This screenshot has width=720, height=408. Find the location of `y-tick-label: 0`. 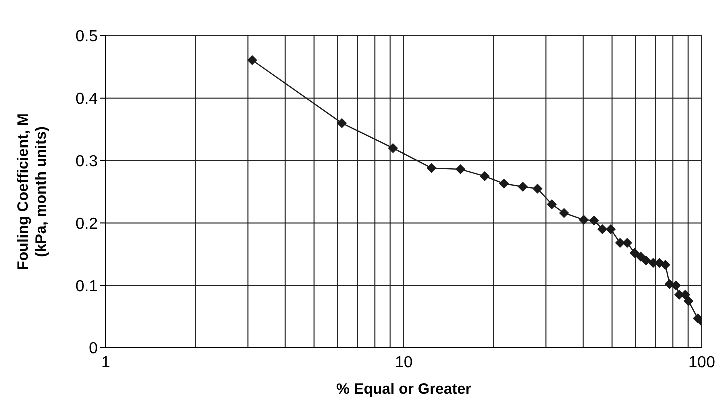

y-tick-label: 0 is located at coordinates (93, 349).